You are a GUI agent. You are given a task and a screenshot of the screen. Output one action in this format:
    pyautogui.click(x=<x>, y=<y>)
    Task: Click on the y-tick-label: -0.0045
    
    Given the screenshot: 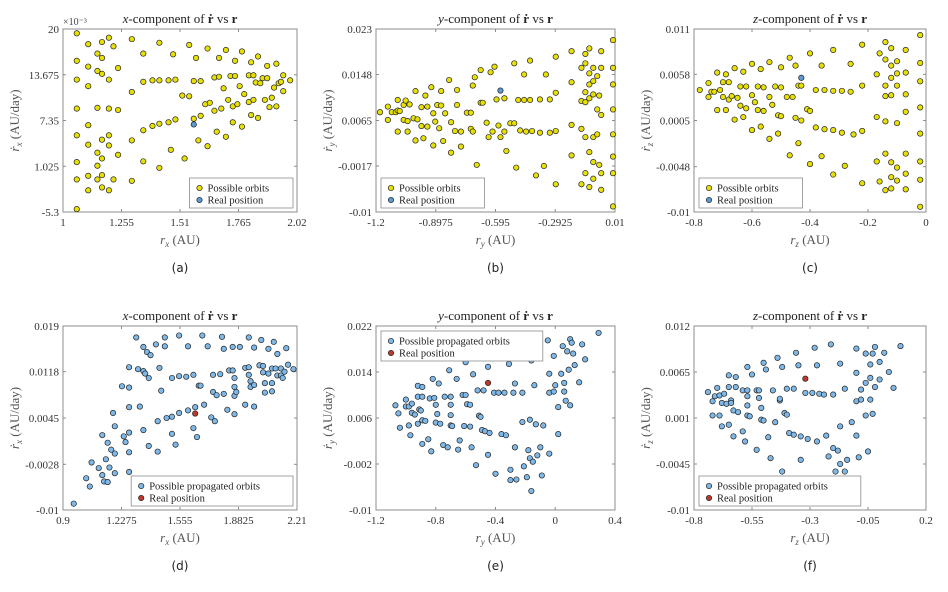 What is the action you would take?
    pyautogui.click(x=673, y=465)
    